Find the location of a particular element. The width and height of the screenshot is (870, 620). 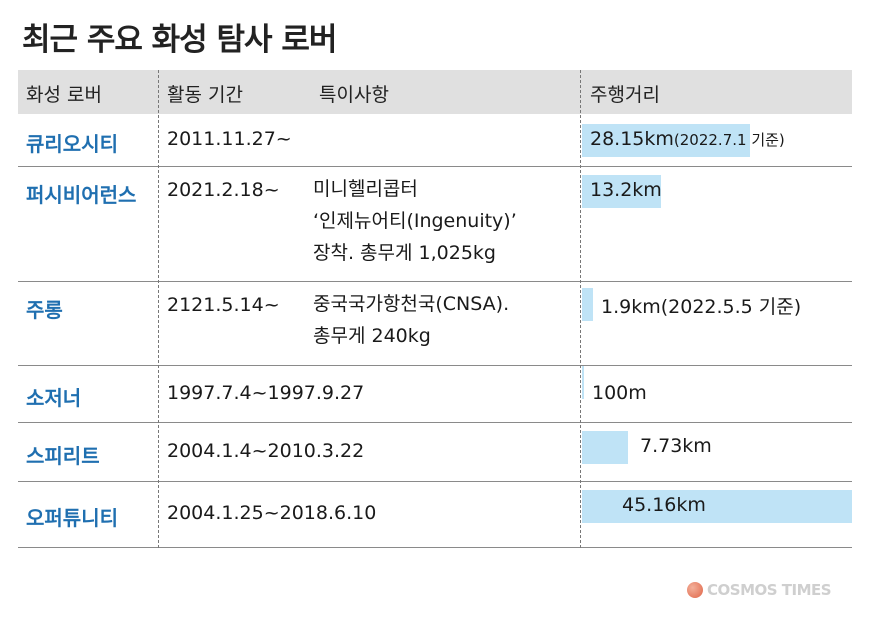

table-row: 오퍼튜니티 2004.1.25~2018.6.10 45.16km is located at coordinates (435, 515).